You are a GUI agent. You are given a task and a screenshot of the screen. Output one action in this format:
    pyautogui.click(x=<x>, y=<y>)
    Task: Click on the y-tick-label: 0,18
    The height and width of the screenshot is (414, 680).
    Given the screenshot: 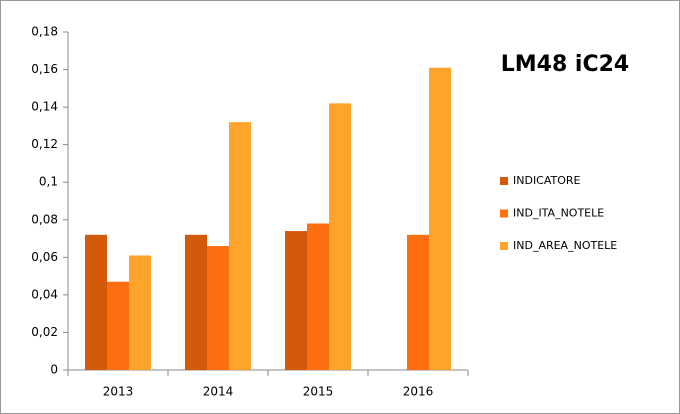 What is the action you would take?
    pyautogui.click(x=44, y=32)
    